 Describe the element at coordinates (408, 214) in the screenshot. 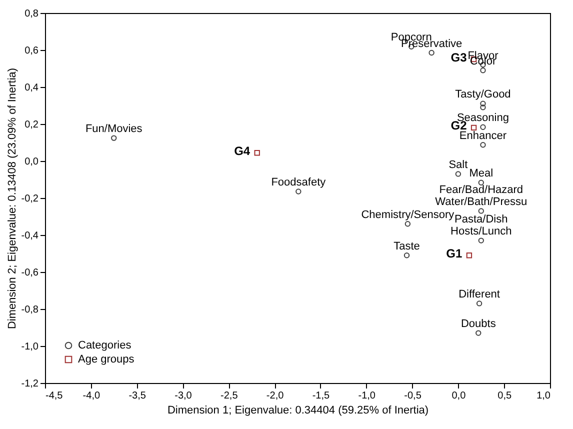

I see `annotation: Chemistry/Sensory` at that location.